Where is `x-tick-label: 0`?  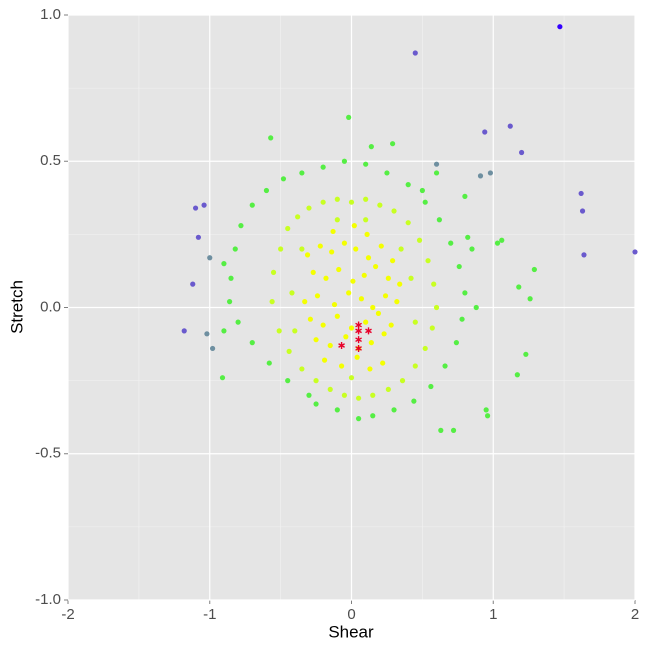
x-tick-label: 0 is located at coordinates (351, 614).